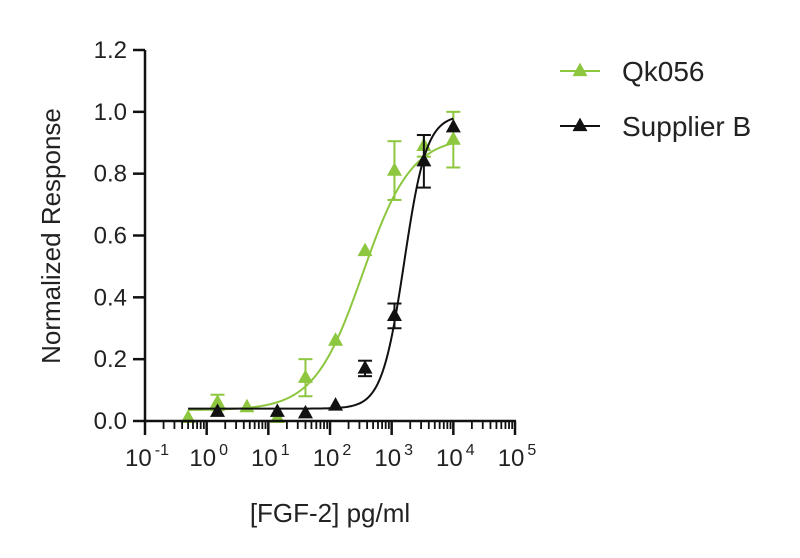  Describe the element at coordinates (110, 297) in the screenshot. I see `y-tick-label: 0.4` at that location.